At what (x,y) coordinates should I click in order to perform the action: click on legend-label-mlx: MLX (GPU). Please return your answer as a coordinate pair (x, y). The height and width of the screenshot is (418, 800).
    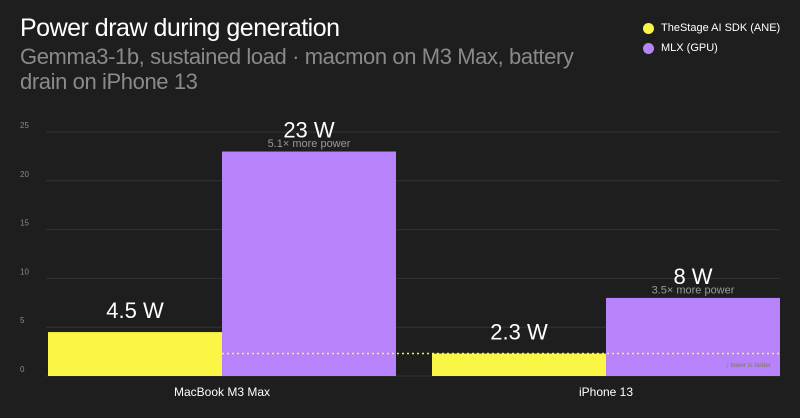
    Looking at the image, I should click on (689, 48).